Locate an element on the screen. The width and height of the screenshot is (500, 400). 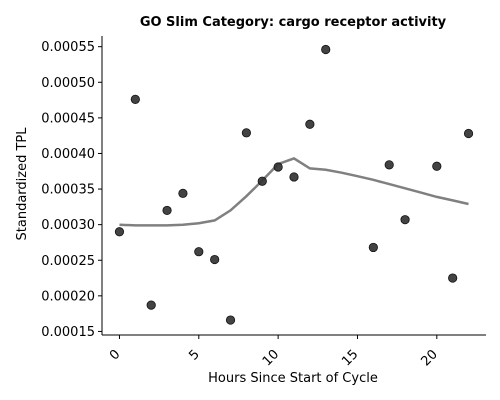
y-axis-label: Standardized TPL is located at coordinates (22, 184).